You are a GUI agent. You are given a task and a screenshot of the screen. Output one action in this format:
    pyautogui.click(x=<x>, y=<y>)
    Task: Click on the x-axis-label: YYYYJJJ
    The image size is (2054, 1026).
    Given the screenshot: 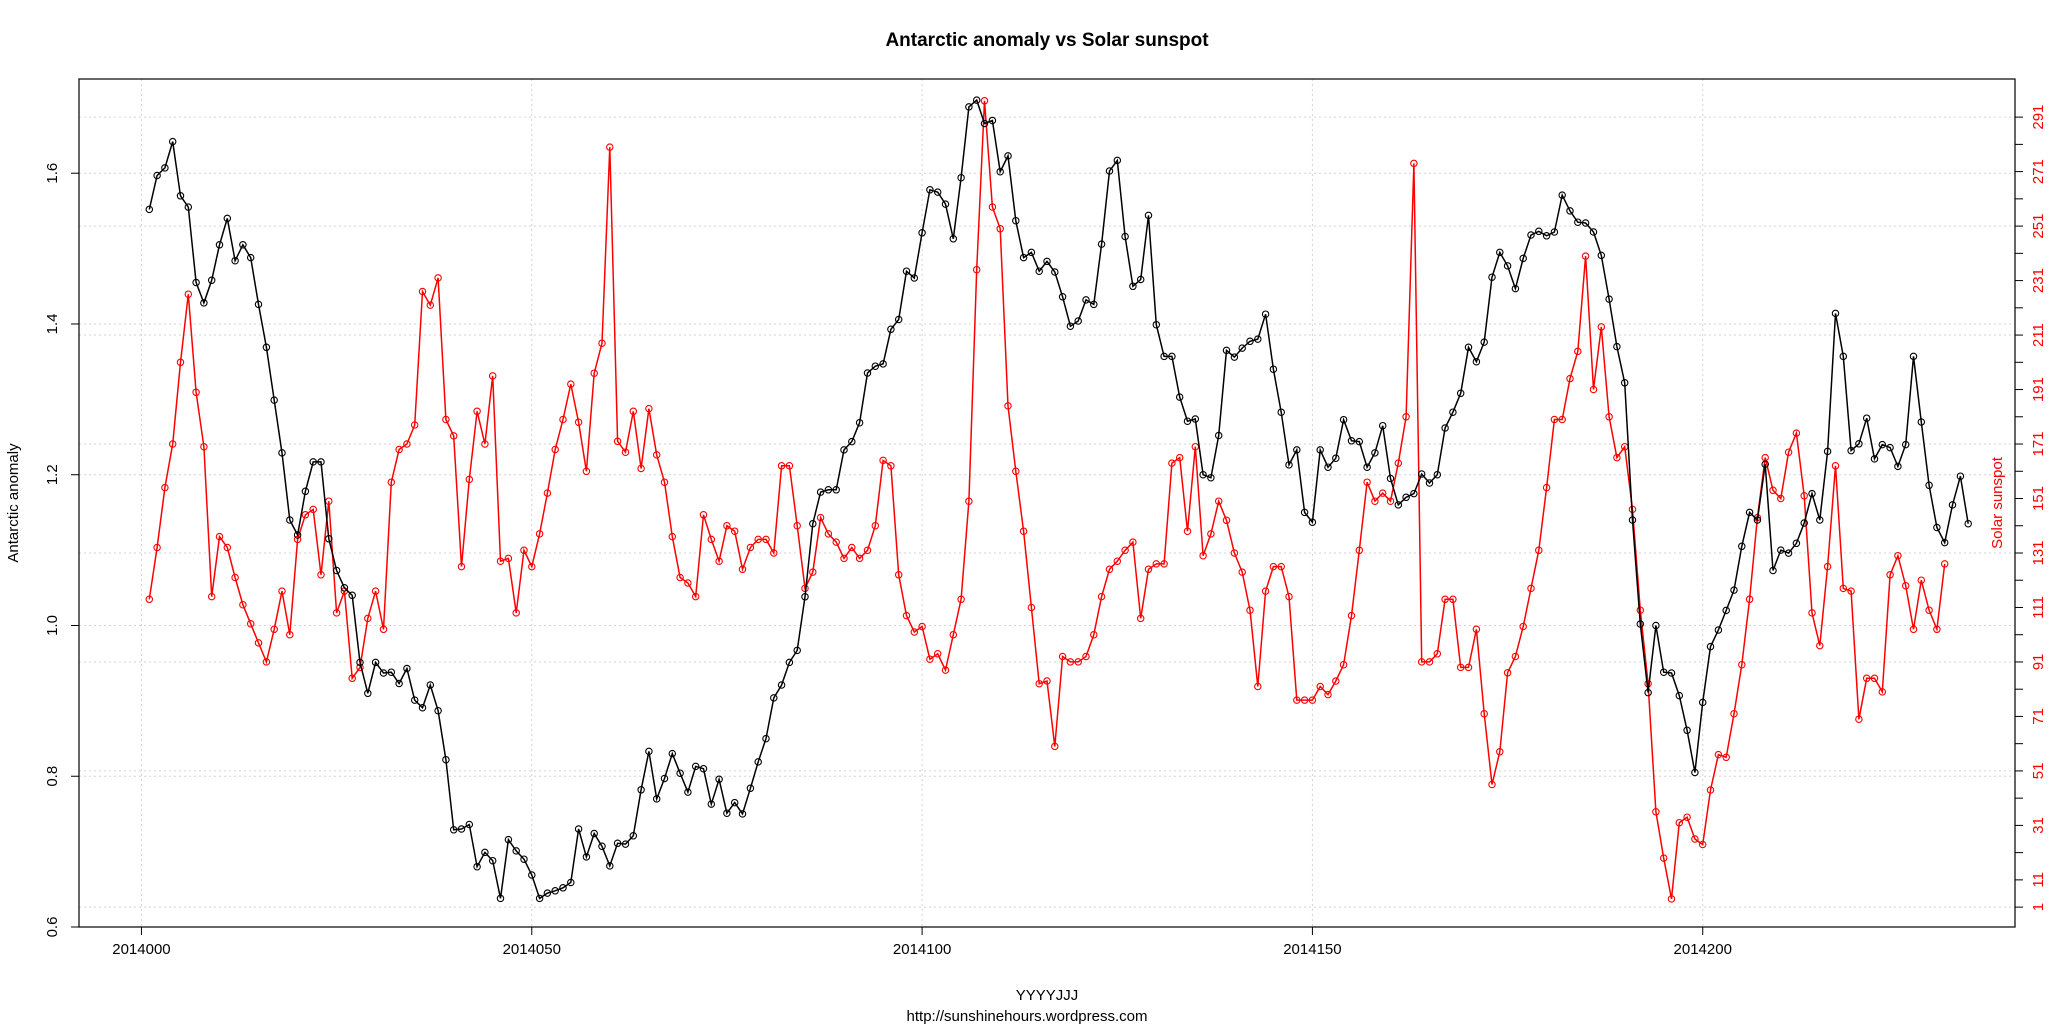 What is the action you would take?
    pyautogui.click(x=1047, y=995)
    